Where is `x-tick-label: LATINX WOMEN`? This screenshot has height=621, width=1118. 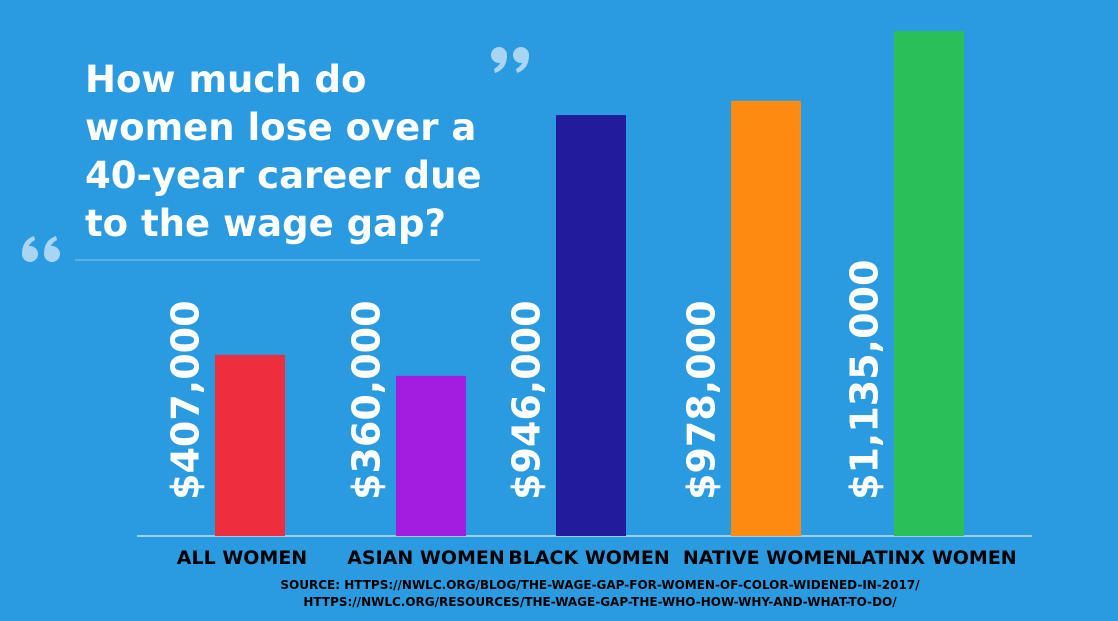
x-tick-label: LATINX WOMEN is located at coordinates (932, 558).